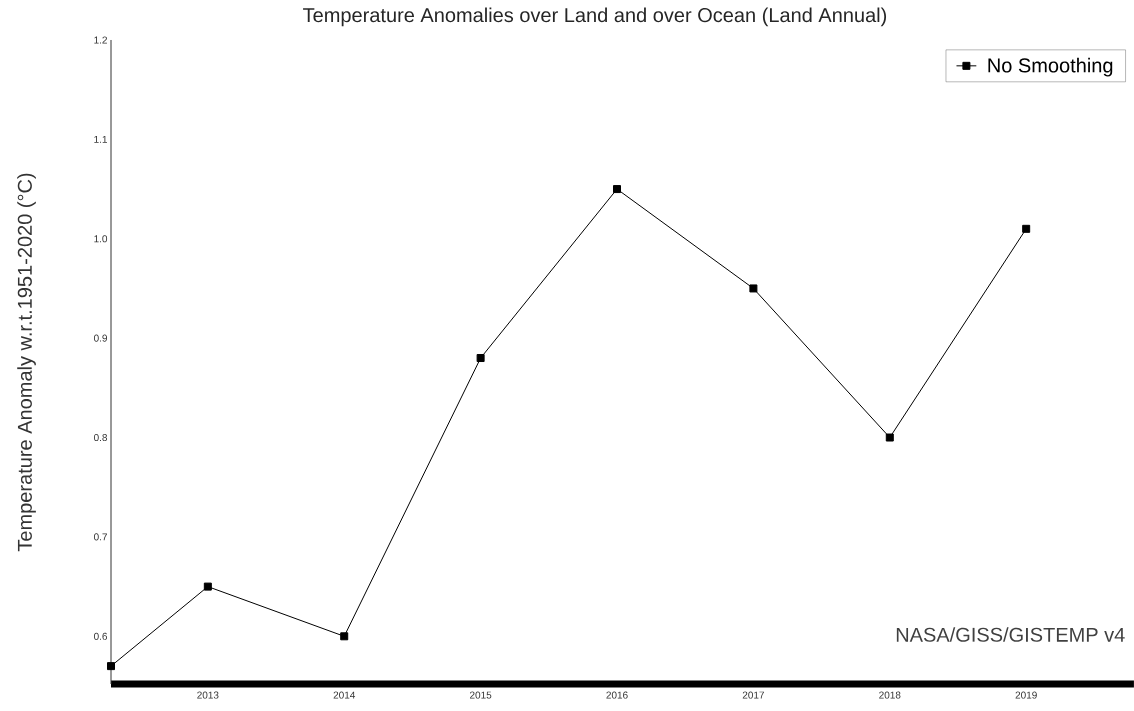  I want to click on y-tick-label: 1.1, so click(100, 139).